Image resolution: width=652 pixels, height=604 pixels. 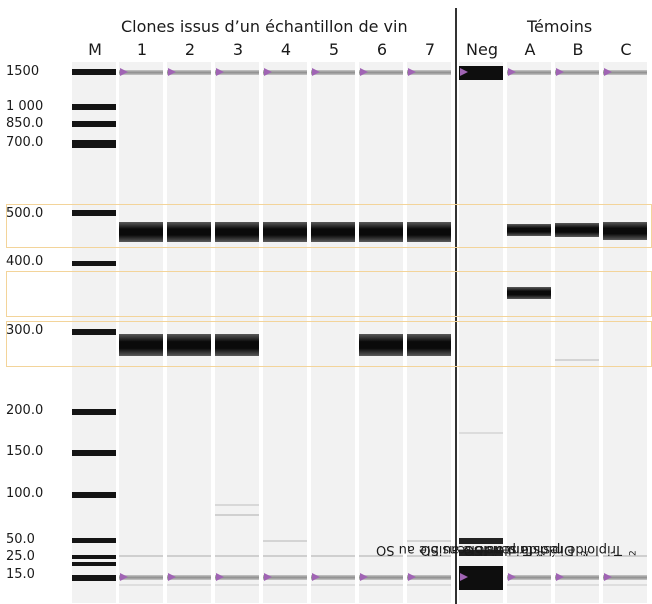 I want to click on control-text-c: Triploïde résistant au SO, so click(x=542, y=549).